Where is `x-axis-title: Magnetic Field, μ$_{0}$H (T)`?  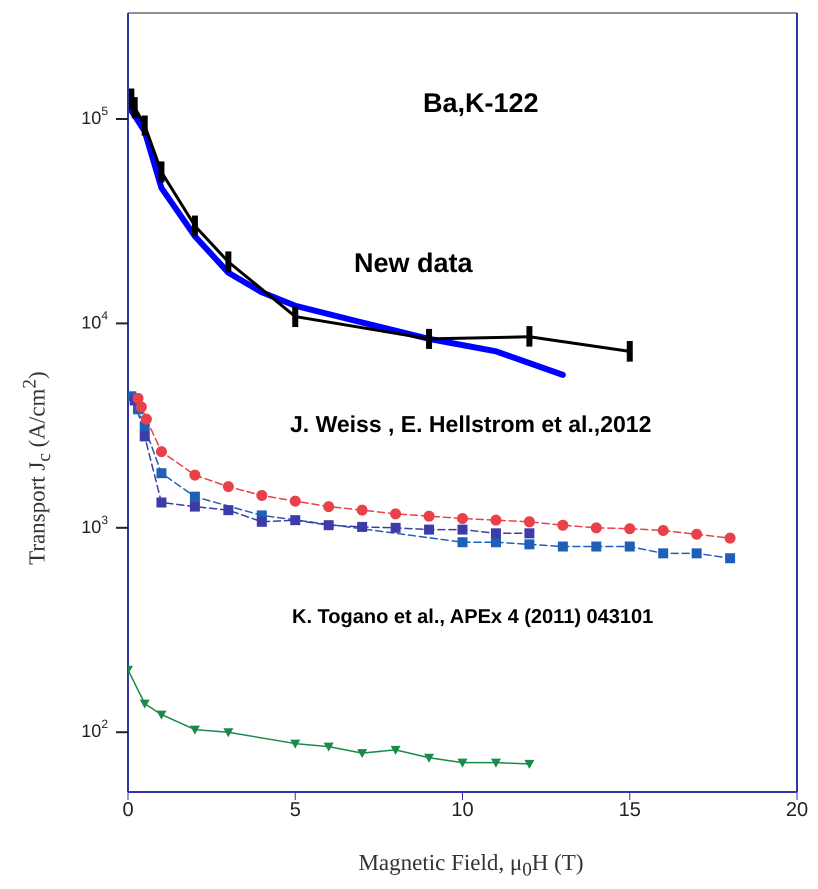
x-axis-title: Magnetic Field, μ$_{0}$H (T) is located at coordinates (471, 866).